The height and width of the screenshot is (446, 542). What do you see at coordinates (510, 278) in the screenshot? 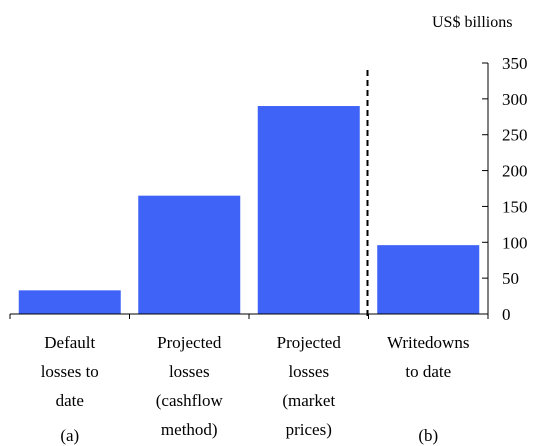
I see `y-tick-label-1: 50` at bounding box center [510, 278].